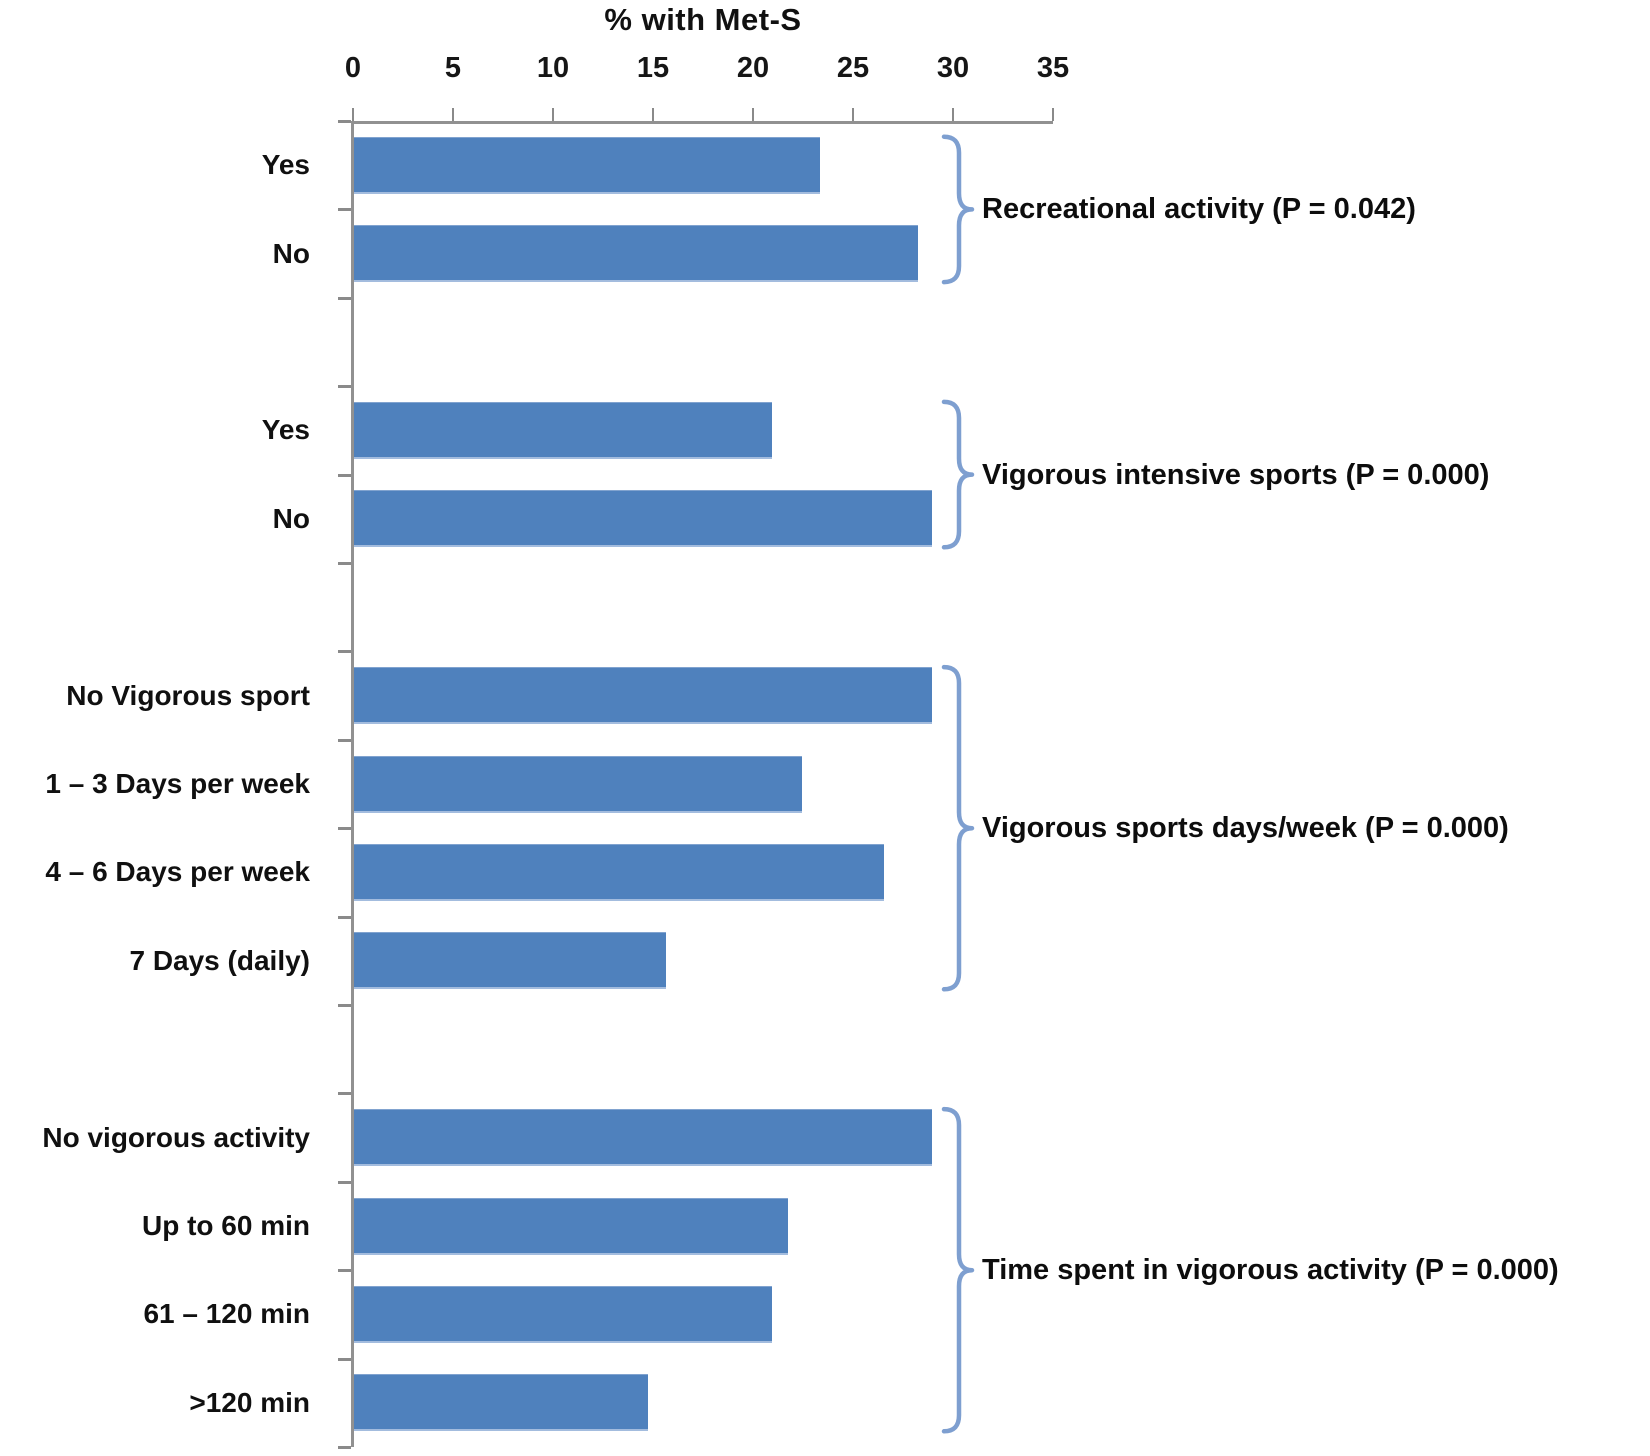  What do you see at coordinates (853, 68) in the screenshot?
I see `x-tick-label: 25` at bounding box center [853, 68].